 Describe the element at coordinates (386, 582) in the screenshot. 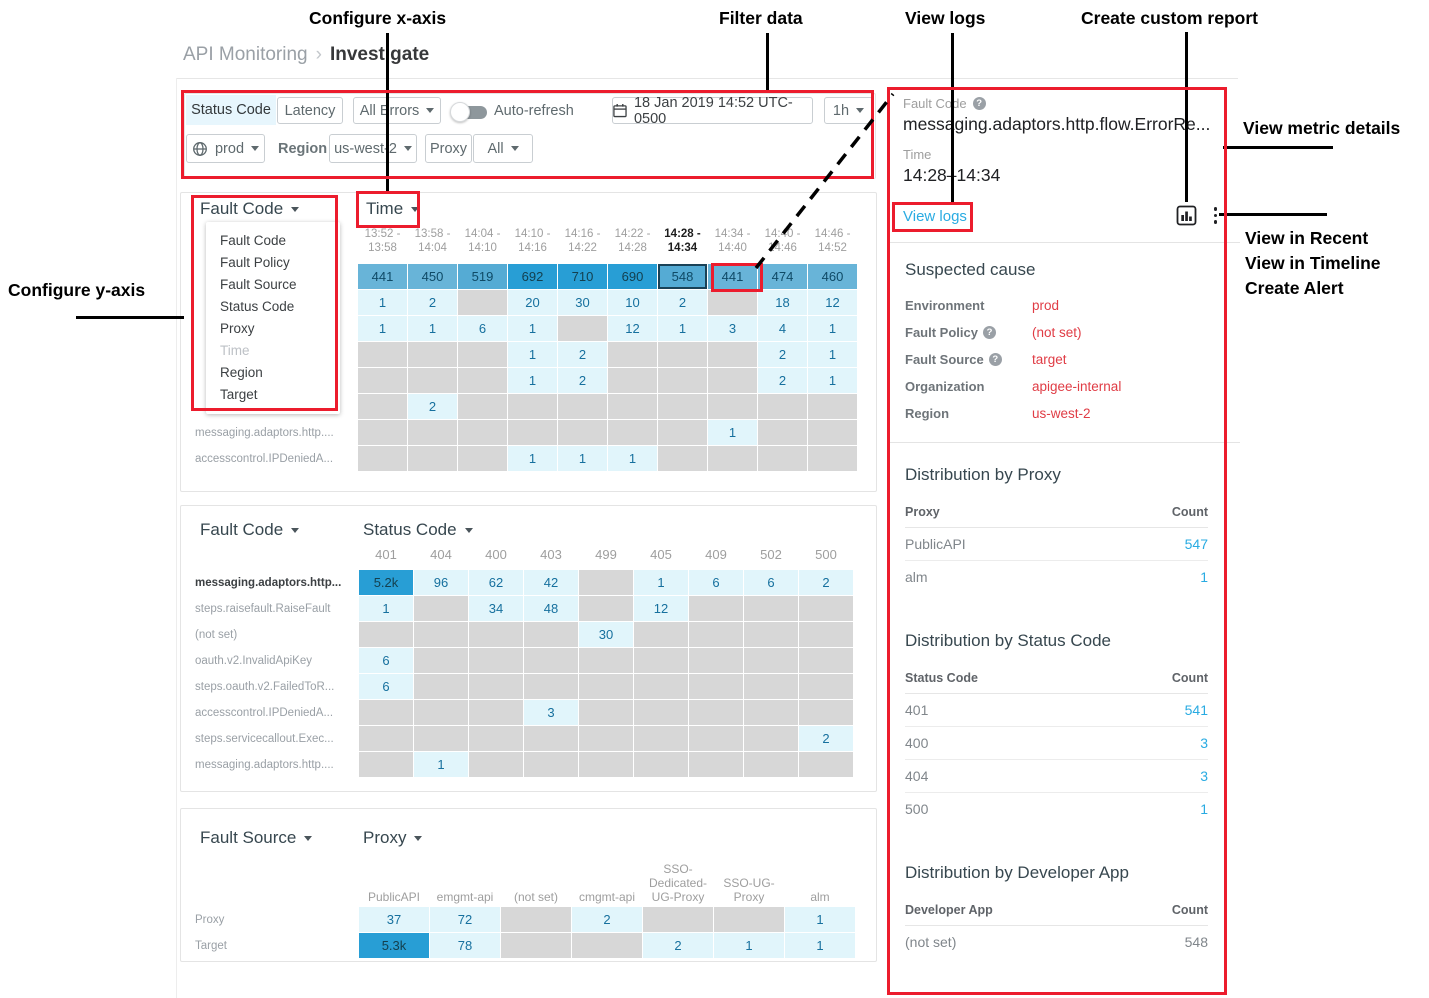

I see `matrix-cell: 5.2k` at that location.